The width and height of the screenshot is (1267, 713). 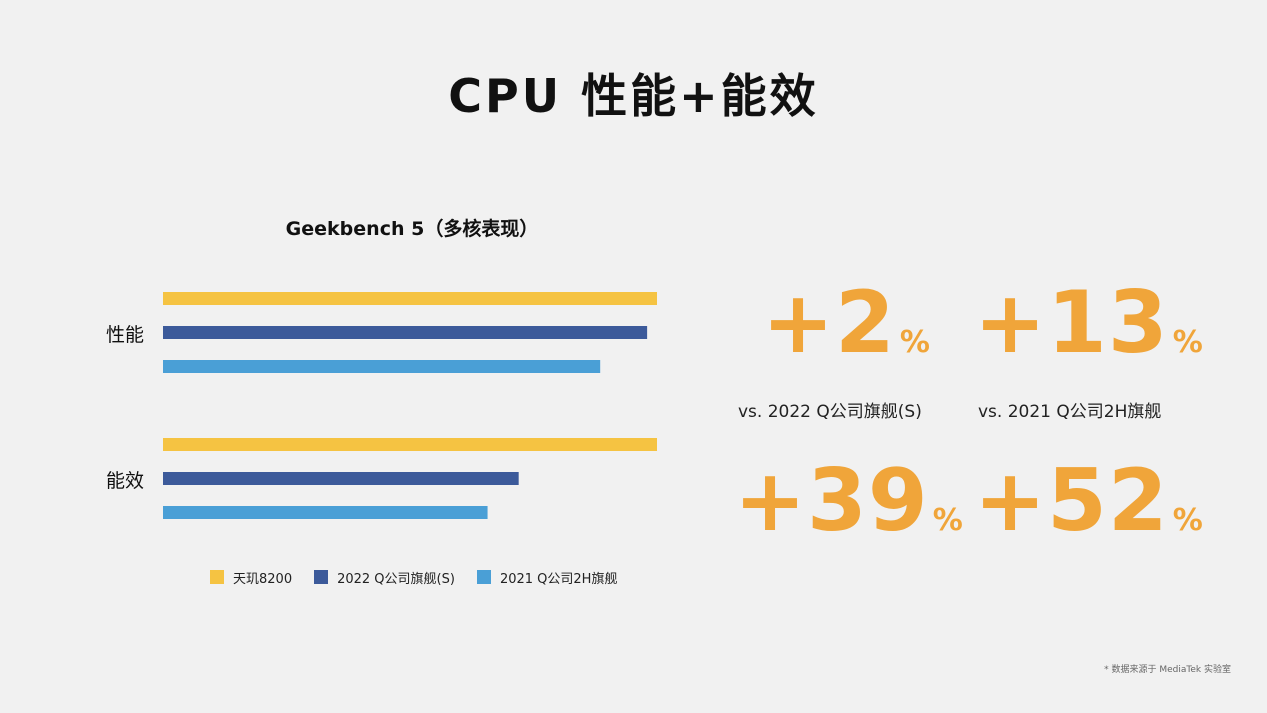 I want to click on compare-label-2021: vs. 2021 Q公司2H旗舰, so click(x=1070, y=412).